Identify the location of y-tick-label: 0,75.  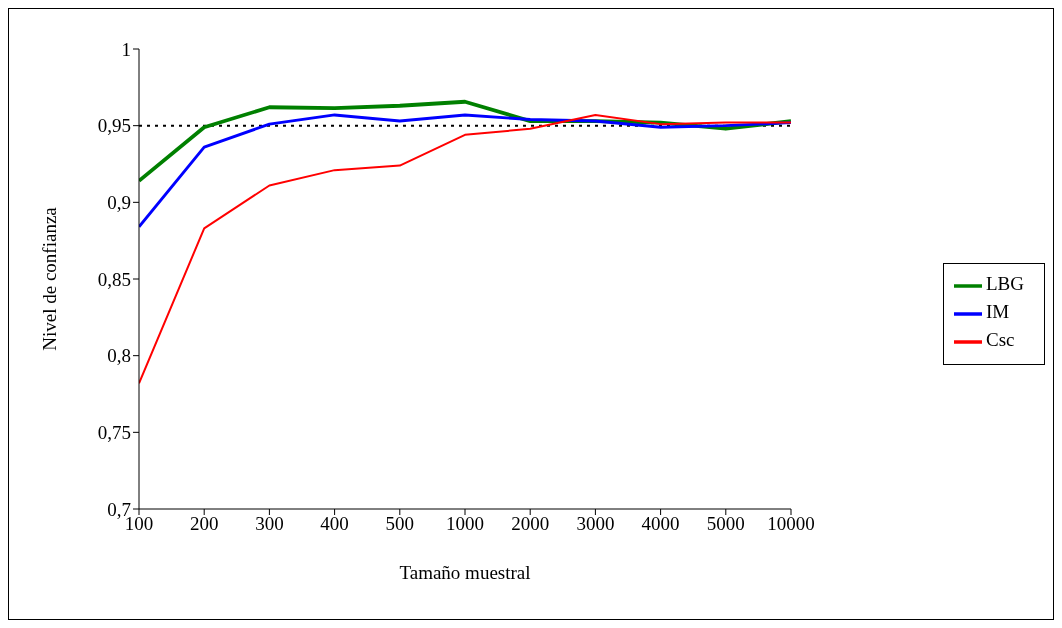
(114, 433).